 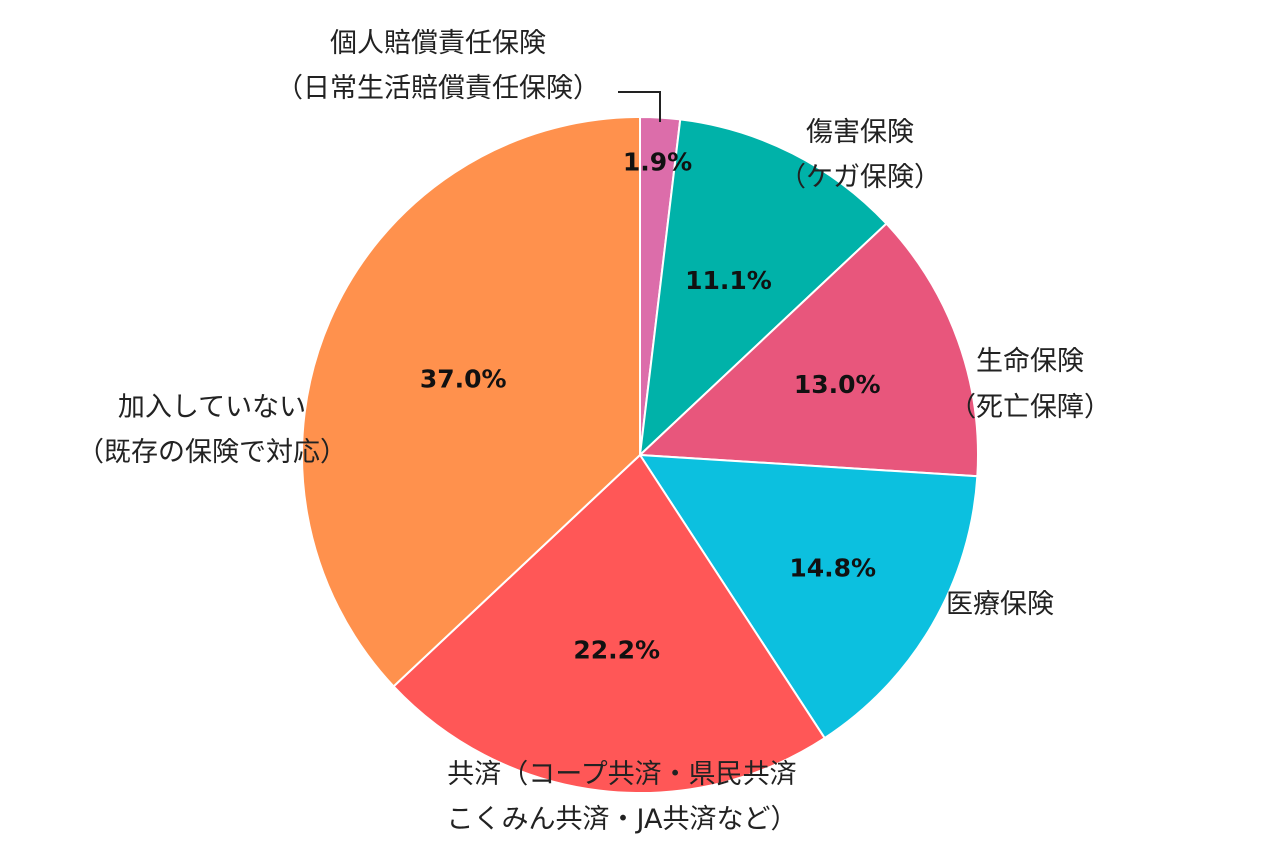 What do you see at coordinates (616, 650) in the screenshot?
I see `percentage-label-mutual-aid: 22.2%` at bounding box center [616, 650].